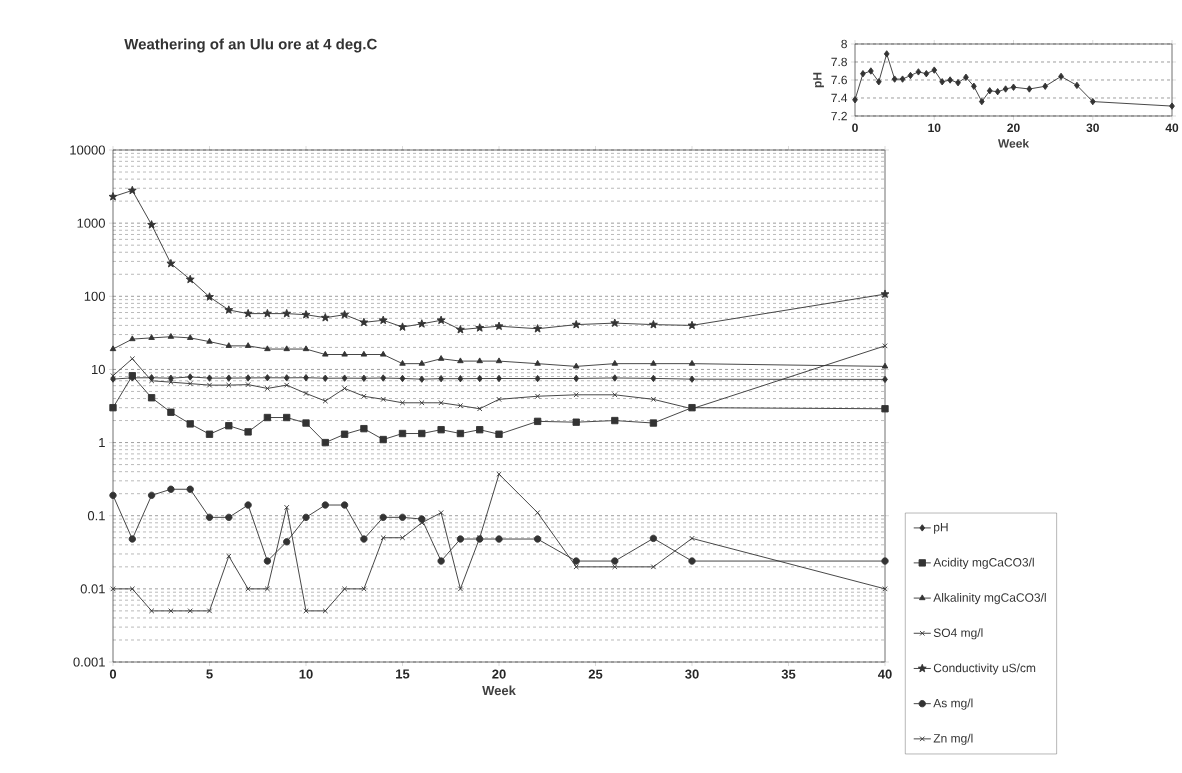  What do you see at coordinates (839, 62) in the screenshot?
I see `y-tick-label: 7.8` at bounding box center [839, 62].